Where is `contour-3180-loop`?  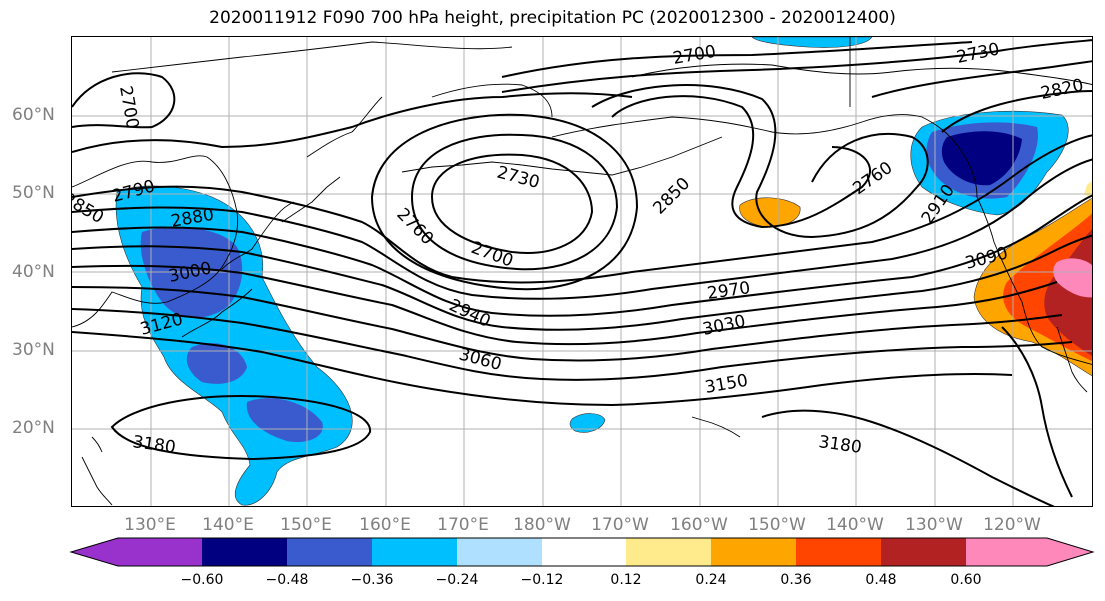
contour-3180-loop is located at coordinates (241, 428).